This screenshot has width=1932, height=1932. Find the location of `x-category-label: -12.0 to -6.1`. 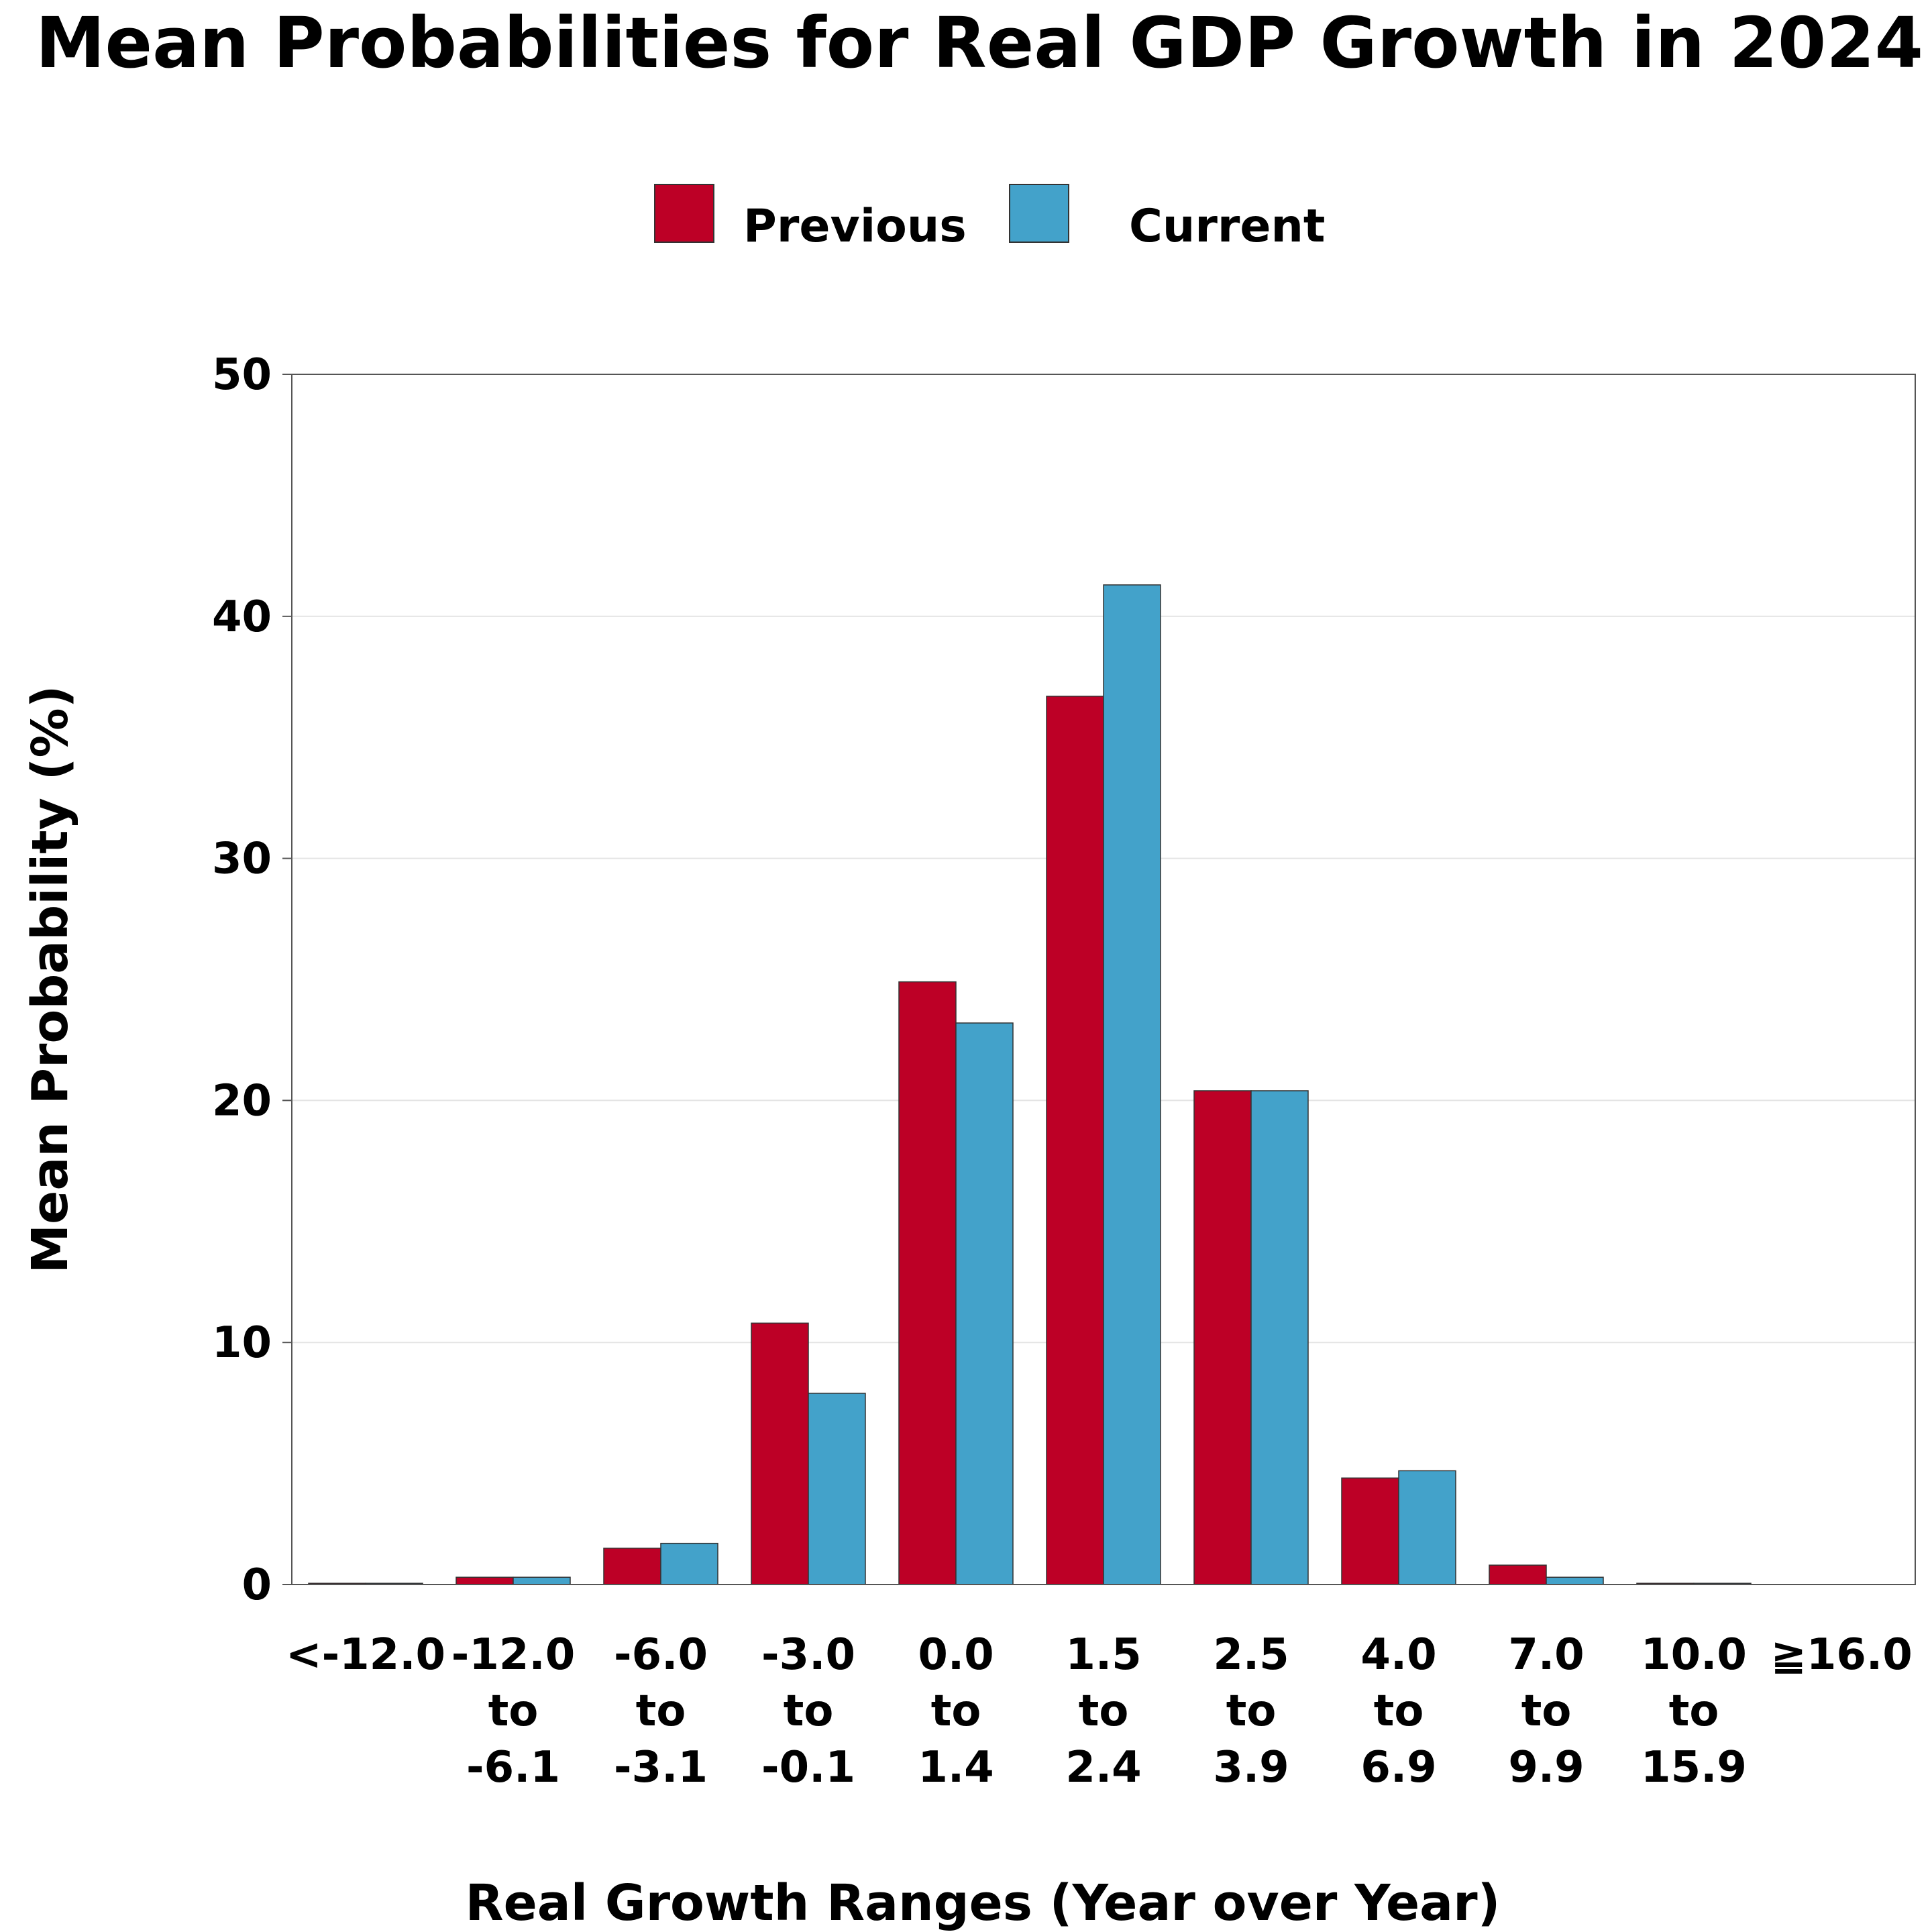

x-category-label: -12.0 to -6.1 is located at coordinates (513, 1711).